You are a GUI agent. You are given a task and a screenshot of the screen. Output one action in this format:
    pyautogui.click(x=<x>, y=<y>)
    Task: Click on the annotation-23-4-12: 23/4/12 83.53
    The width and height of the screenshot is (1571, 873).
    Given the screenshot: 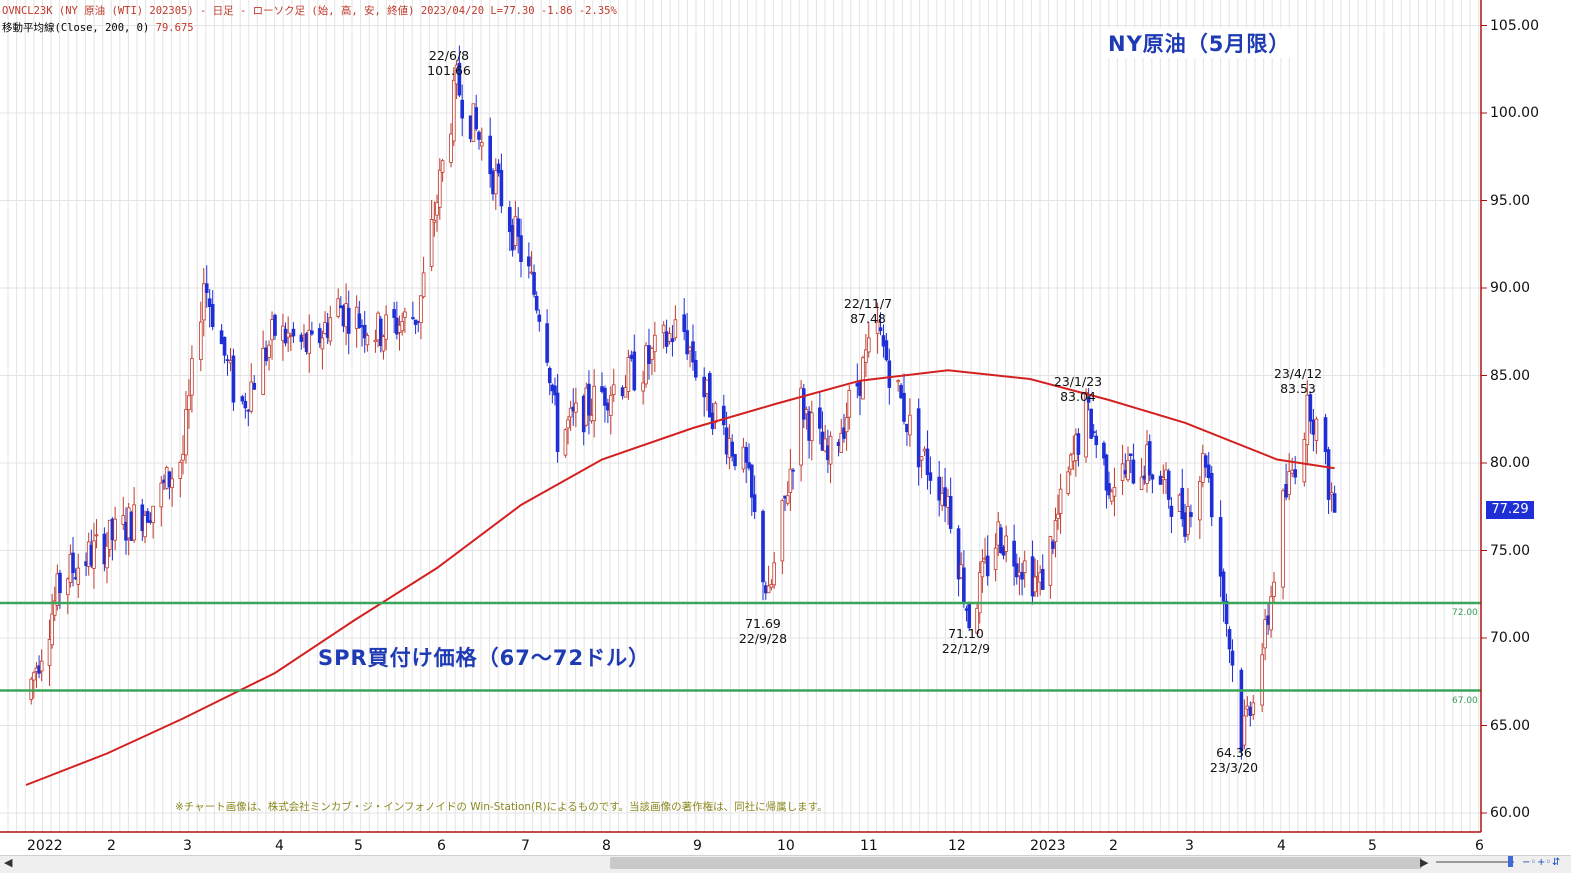 What is the action you would take?
    pyautogui.click(x=1298, y=381)
    